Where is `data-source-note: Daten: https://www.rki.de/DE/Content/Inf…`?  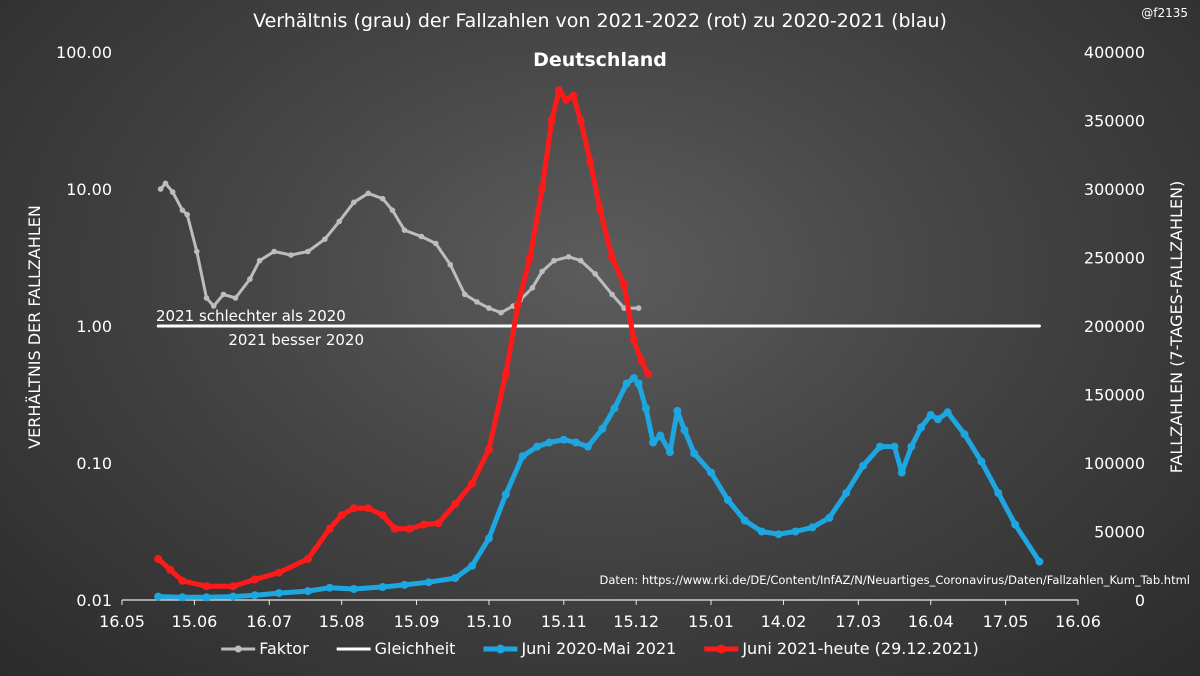
data-source-note: Daten: https://www.rki.de/DE/Content/Inf… is located at coordinates (895, 580).